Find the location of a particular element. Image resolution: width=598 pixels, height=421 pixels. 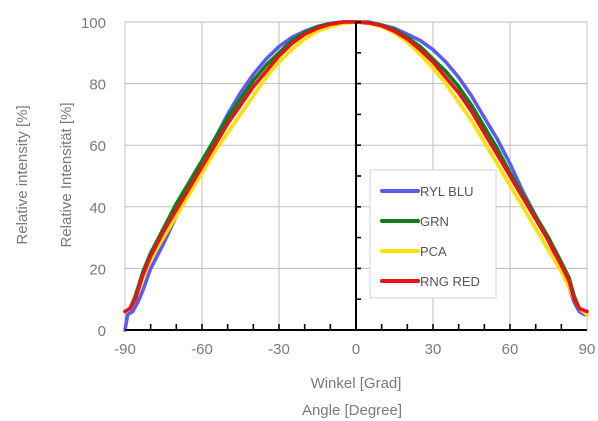

legend-label: PCA is located at coordinates (433, 251).